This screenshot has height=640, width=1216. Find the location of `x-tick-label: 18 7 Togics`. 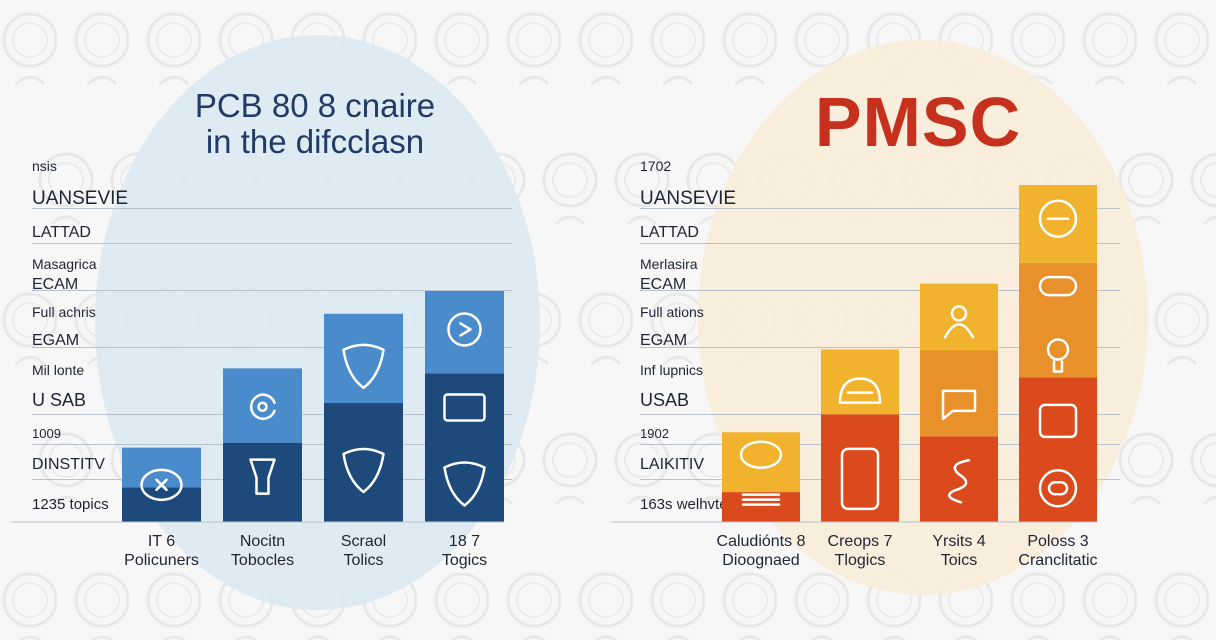

x-tick-label: 18 7 Togics is located at coordinates (464, 551).